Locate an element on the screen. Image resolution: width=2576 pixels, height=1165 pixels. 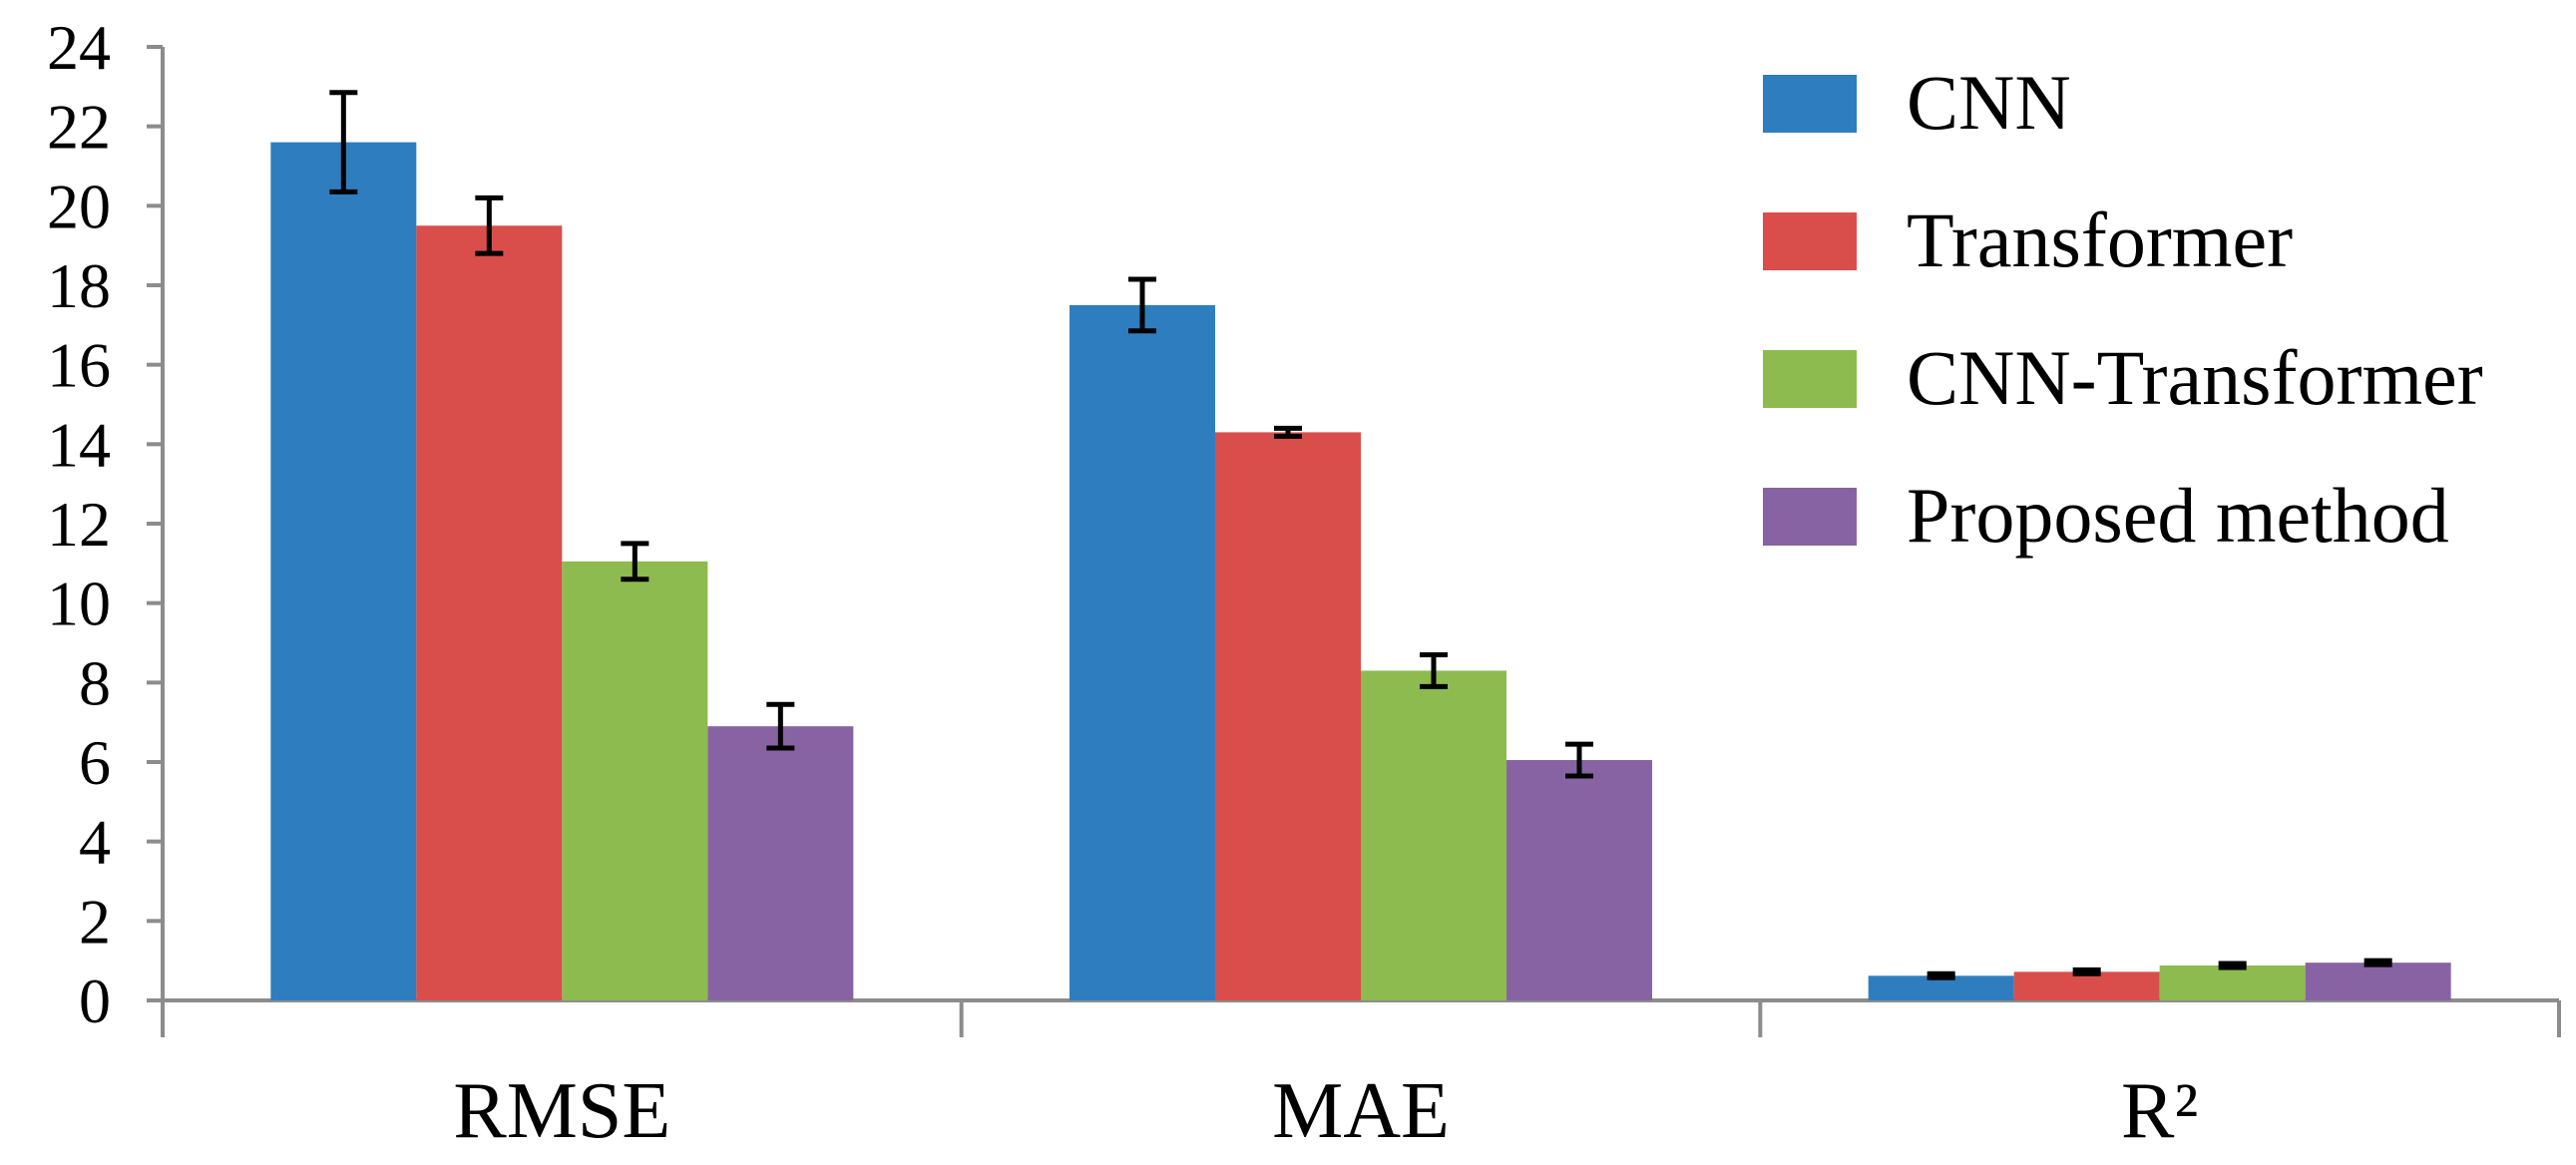
y-tick-label: 16 is located at coordinates (79, 365).